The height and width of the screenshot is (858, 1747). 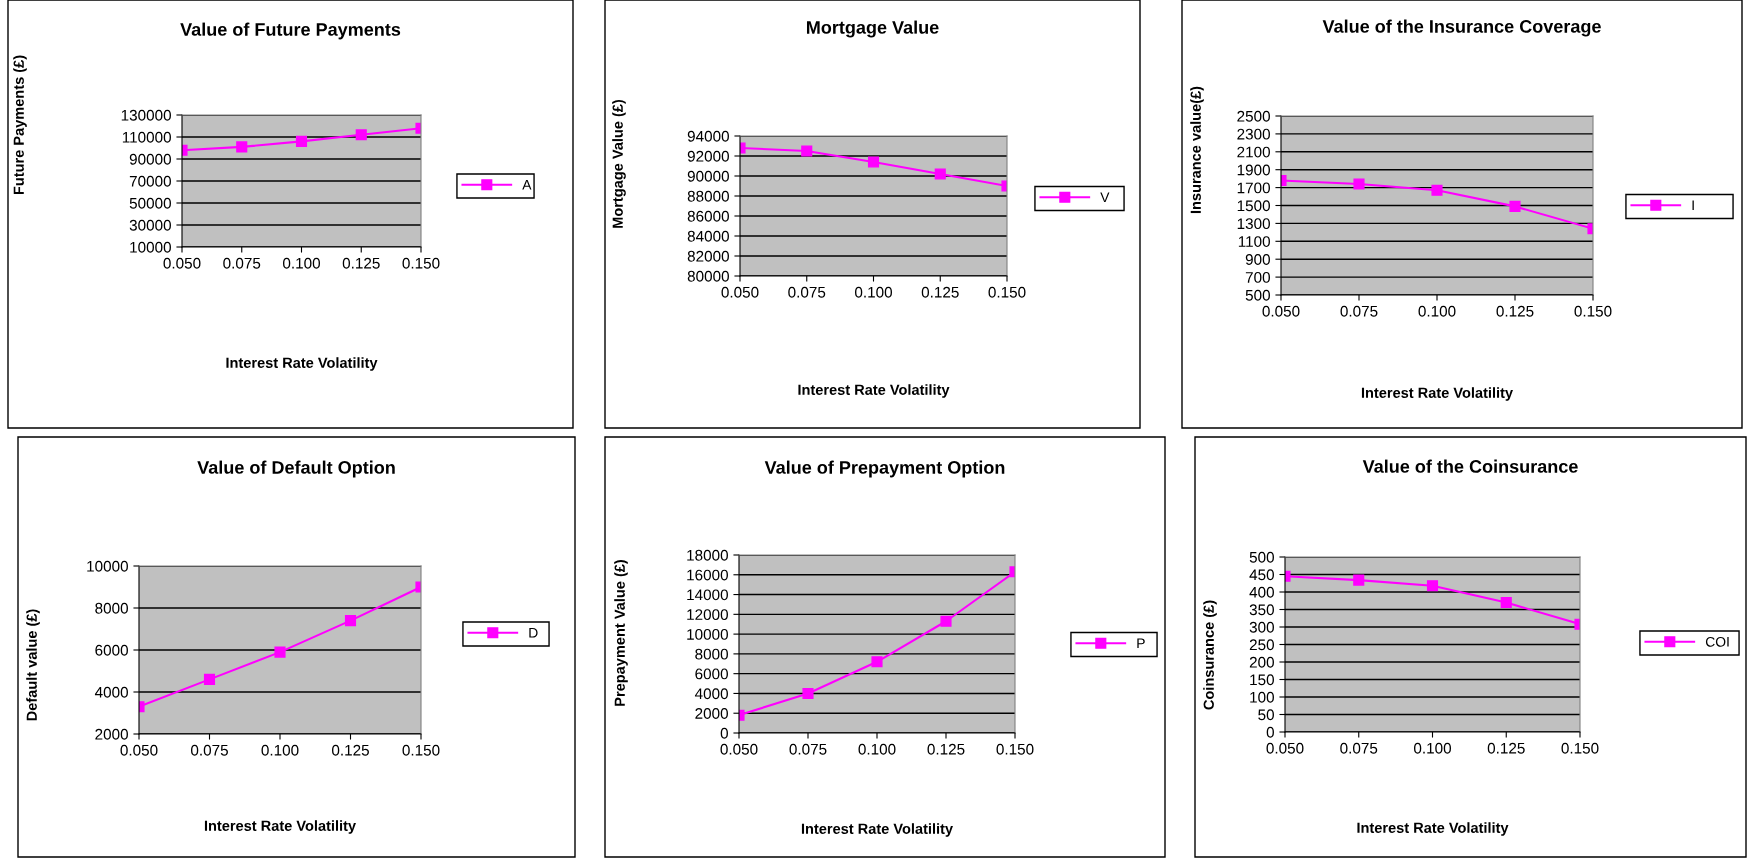 I want to click on y-tick-label: 250, so click(x=1261, y=645).